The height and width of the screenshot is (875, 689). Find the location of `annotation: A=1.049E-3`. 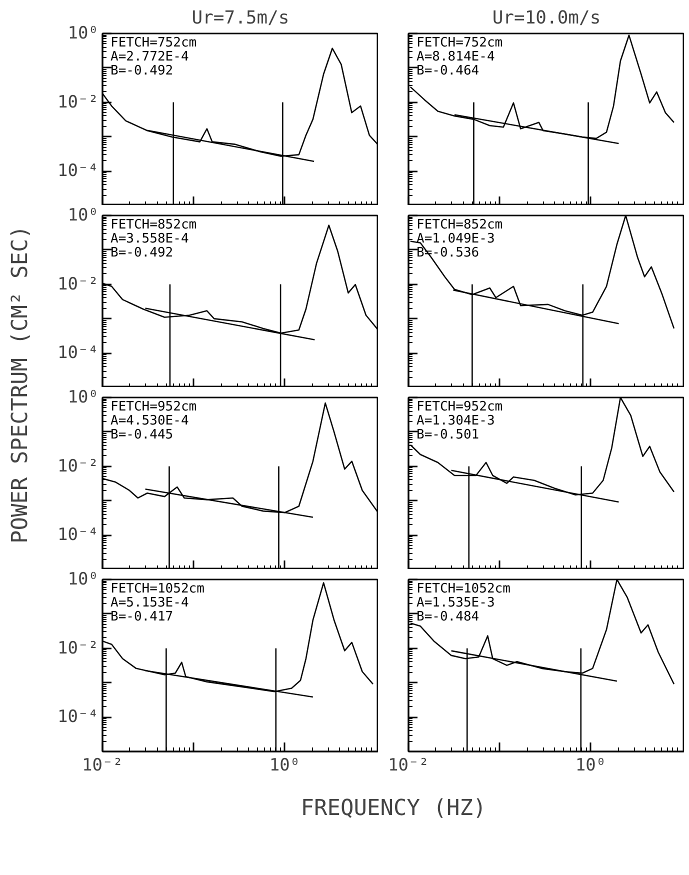

annotation: A=1.049E-3 is located at coordinates (455, 239).